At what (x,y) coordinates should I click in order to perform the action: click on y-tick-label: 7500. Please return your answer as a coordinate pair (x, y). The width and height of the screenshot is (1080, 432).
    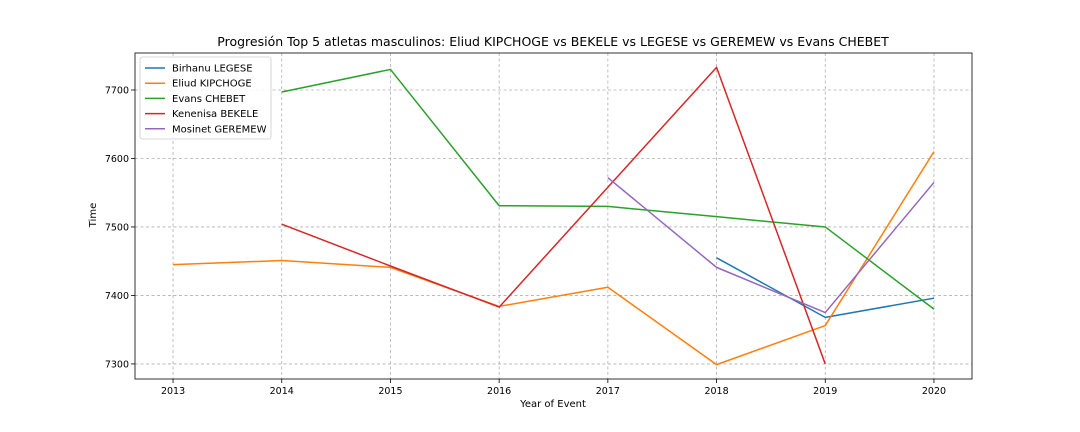
    Looking at the image, I should click on (117, 227).